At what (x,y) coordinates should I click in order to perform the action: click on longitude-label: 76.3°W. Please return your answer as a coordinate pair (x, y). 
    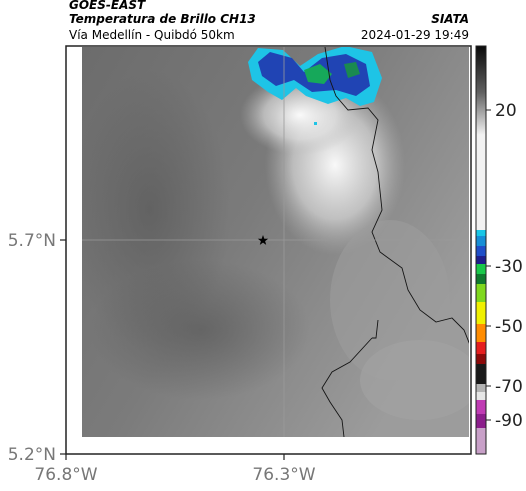
    Looking at the image, I should click on (283, 475).